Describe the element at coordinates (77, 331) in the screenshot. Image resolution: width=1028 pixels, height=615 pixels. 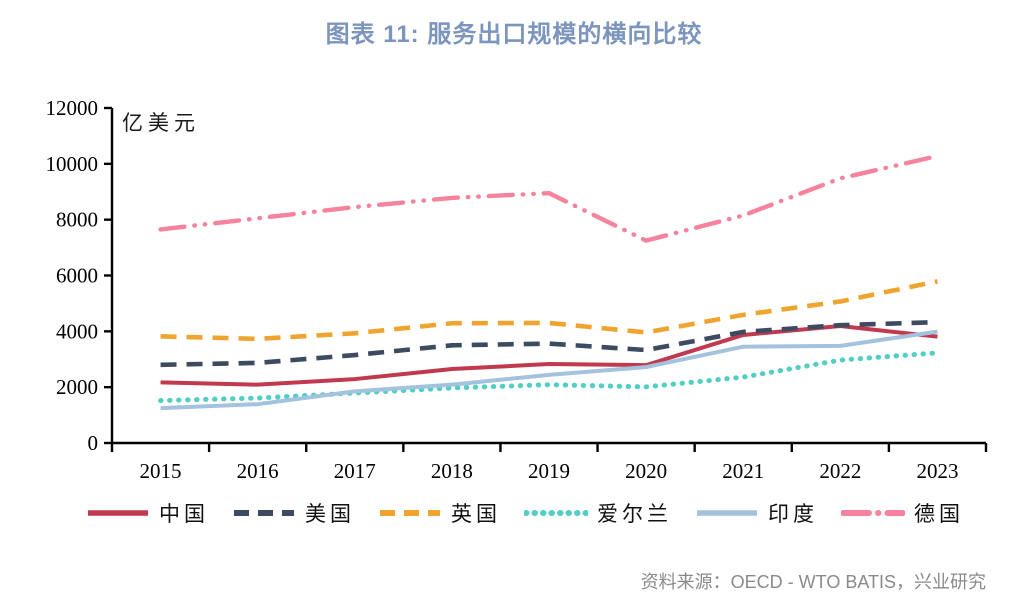
I see `y-tick-label: 4000` at that location.